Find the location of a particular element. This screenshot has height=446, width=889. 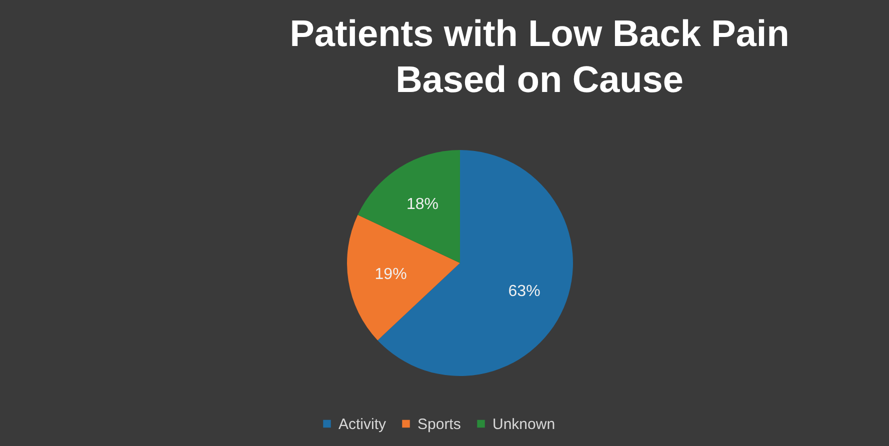

data-label: 19% is located at coordinates (390, 274).